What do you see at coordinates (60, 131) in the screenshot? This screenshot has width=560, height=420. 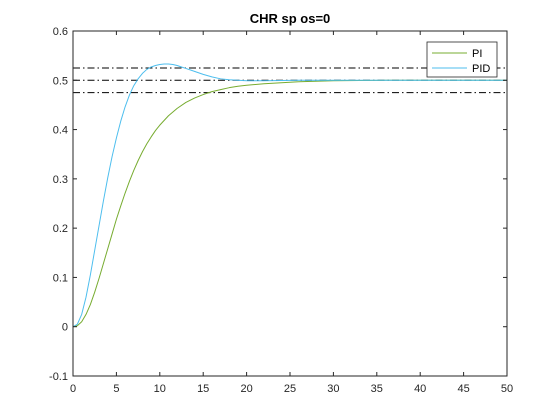 I see `y-tick-label: 0.4` at bounding box center [60, 131].